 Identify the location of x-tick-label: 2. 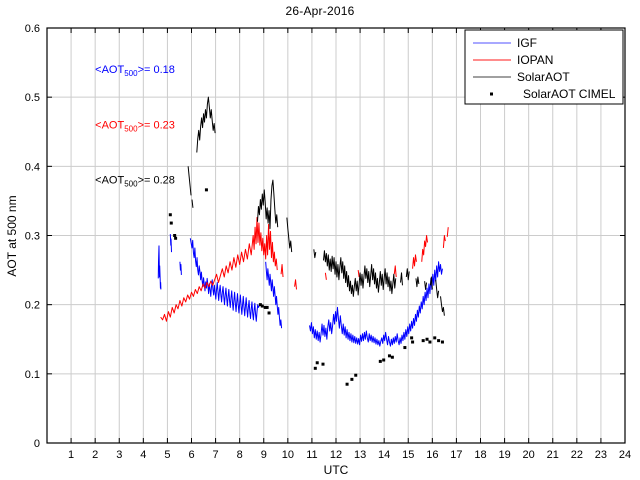
(95, 455).